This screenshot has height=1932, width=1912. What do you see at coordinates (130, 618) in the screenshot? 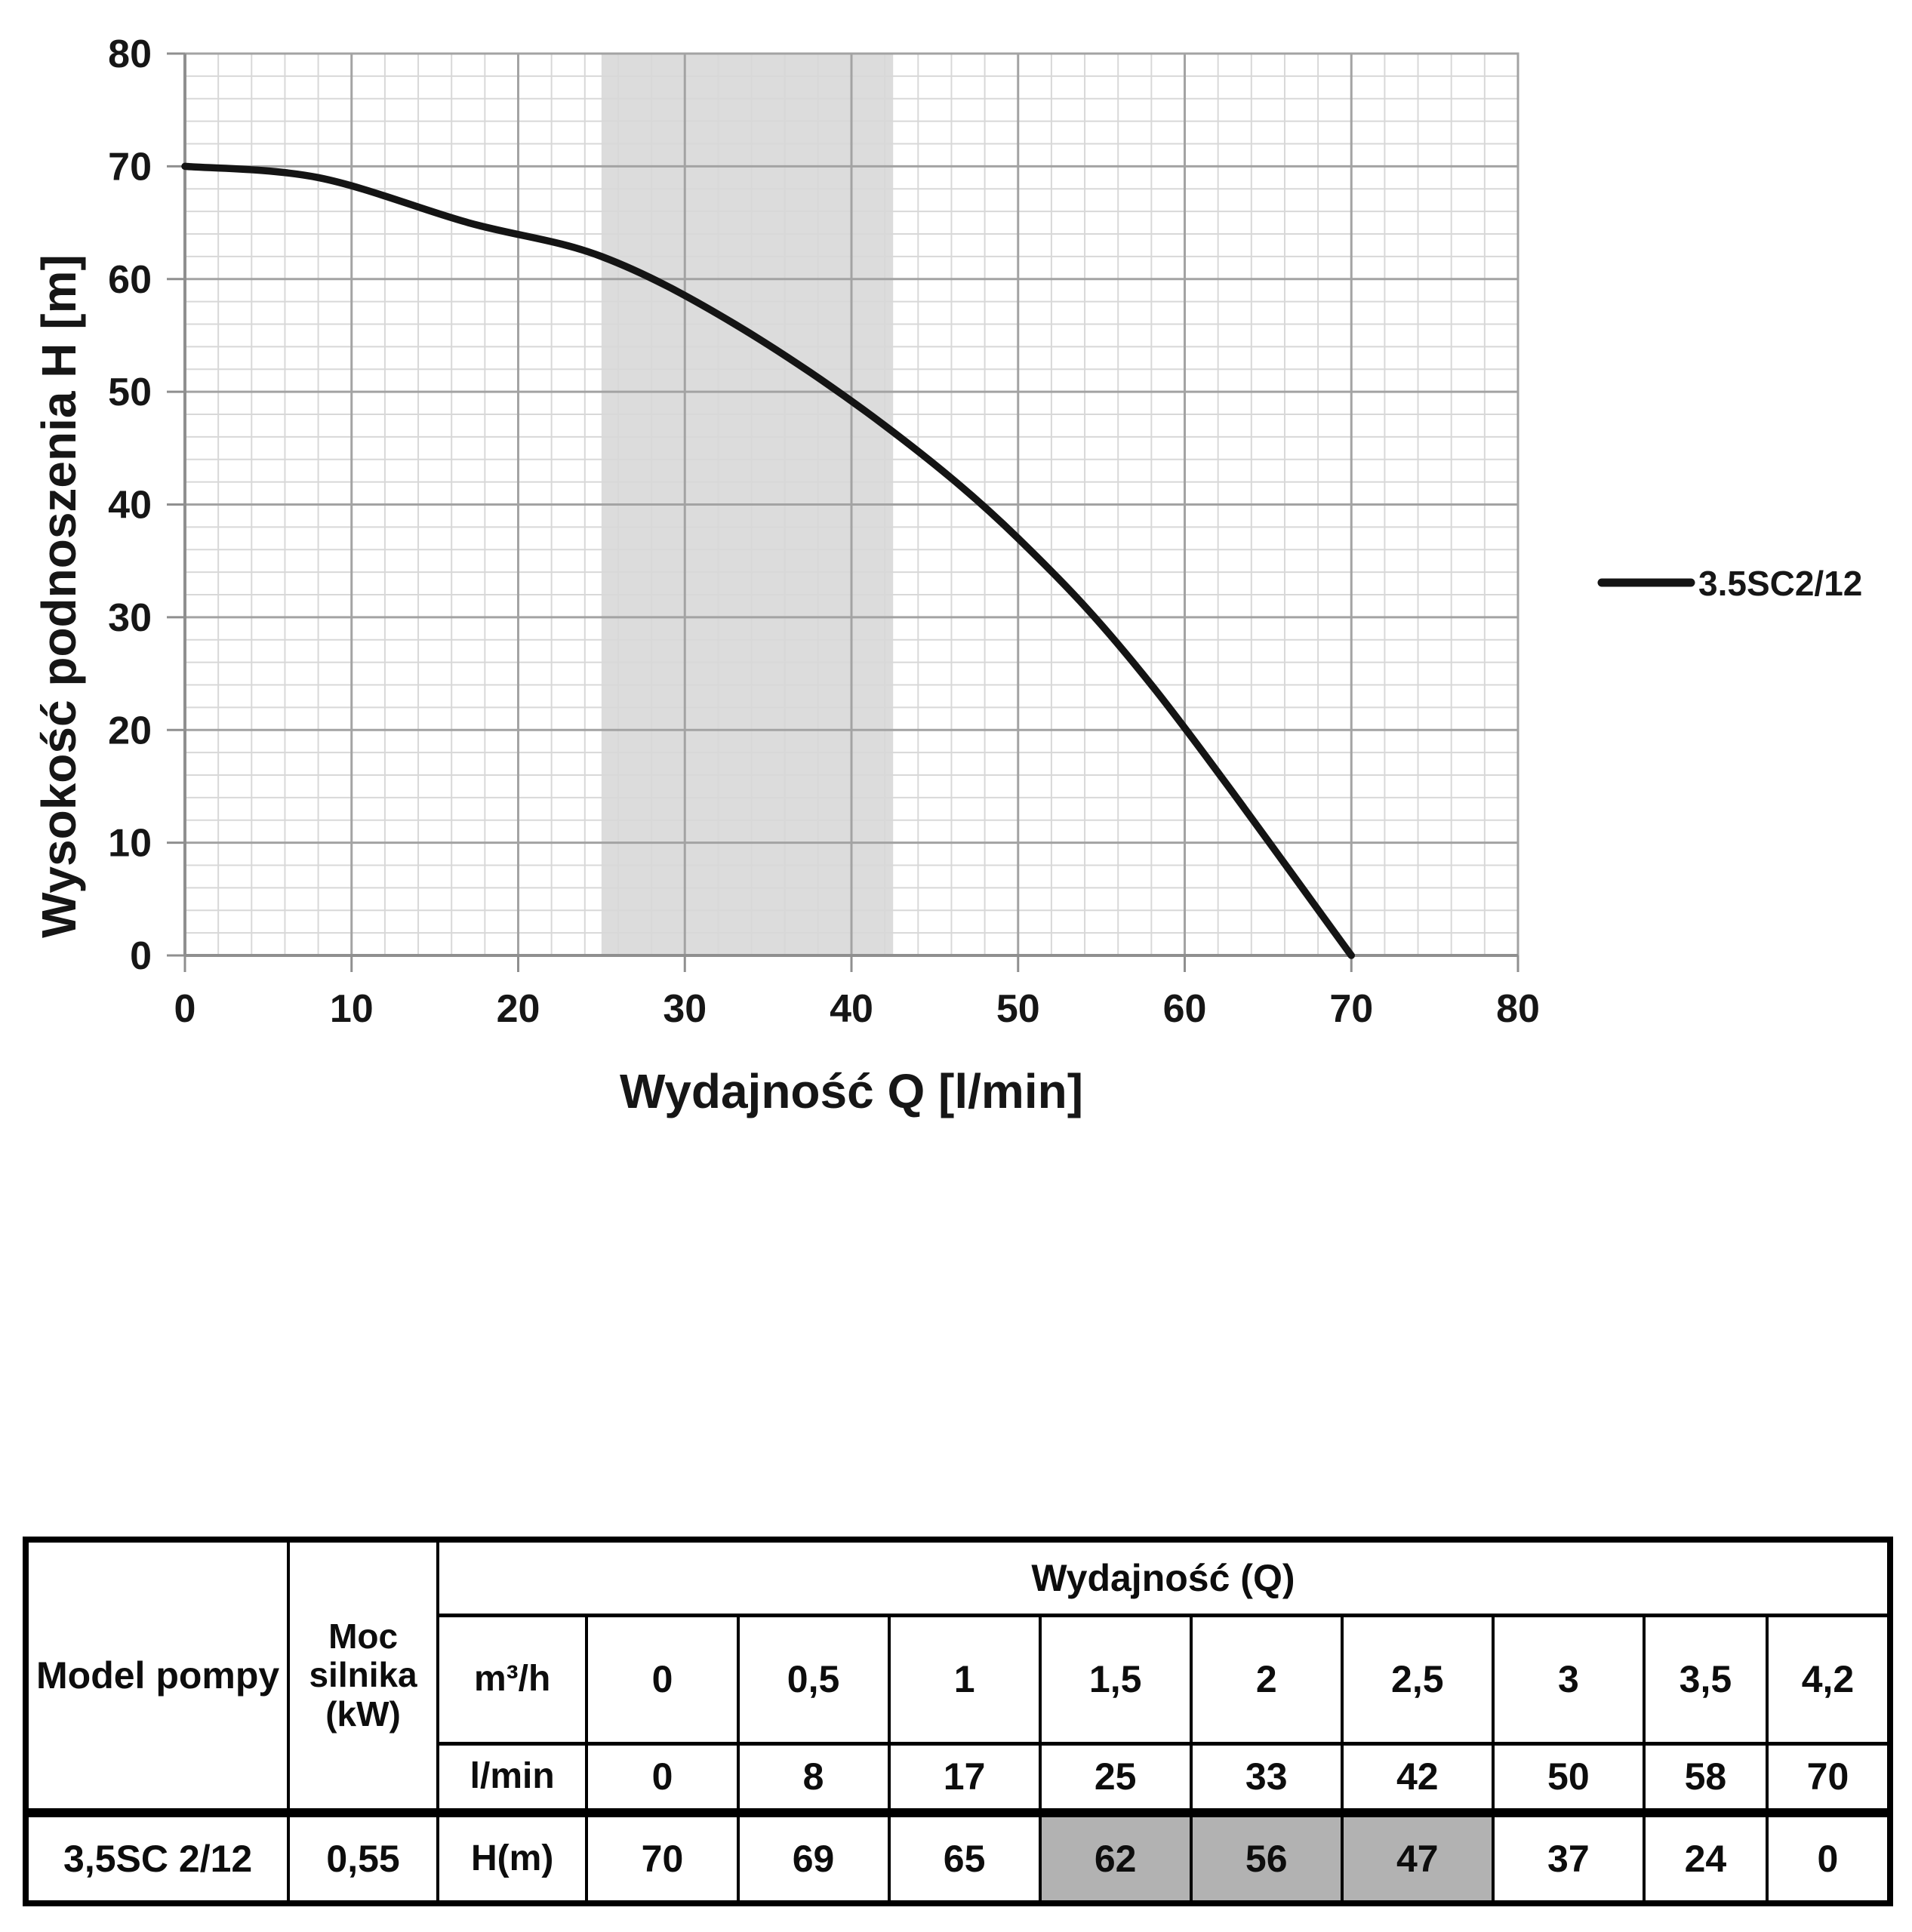
I see `y-tick-label: 30` at bounding box center [130, 618].